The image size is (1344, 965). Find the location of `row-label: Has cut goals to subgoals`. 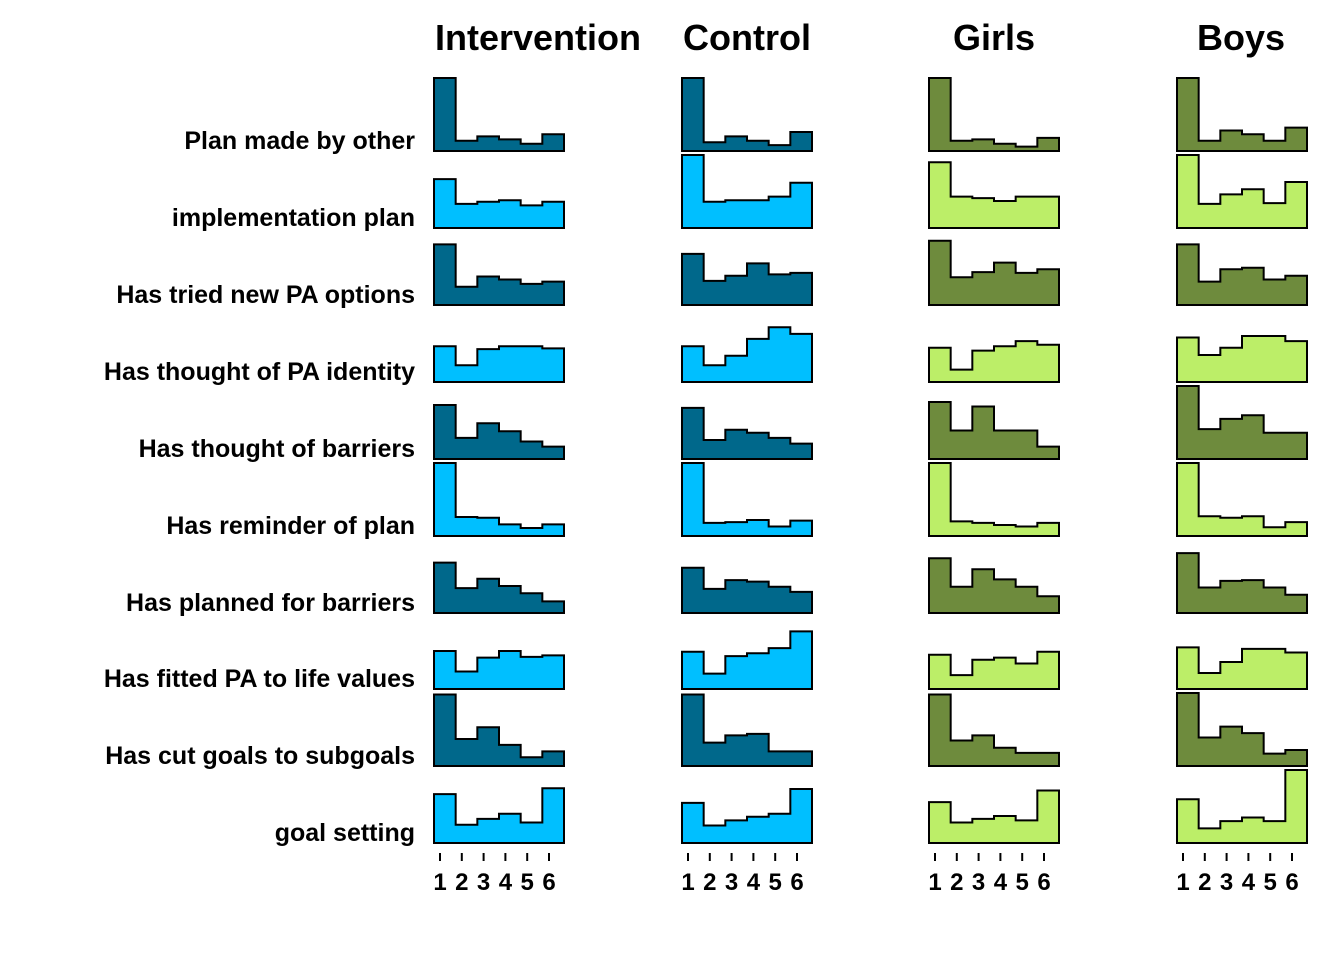

row-label: Has cut goals to subgoals is located at coordinates (260, 756).